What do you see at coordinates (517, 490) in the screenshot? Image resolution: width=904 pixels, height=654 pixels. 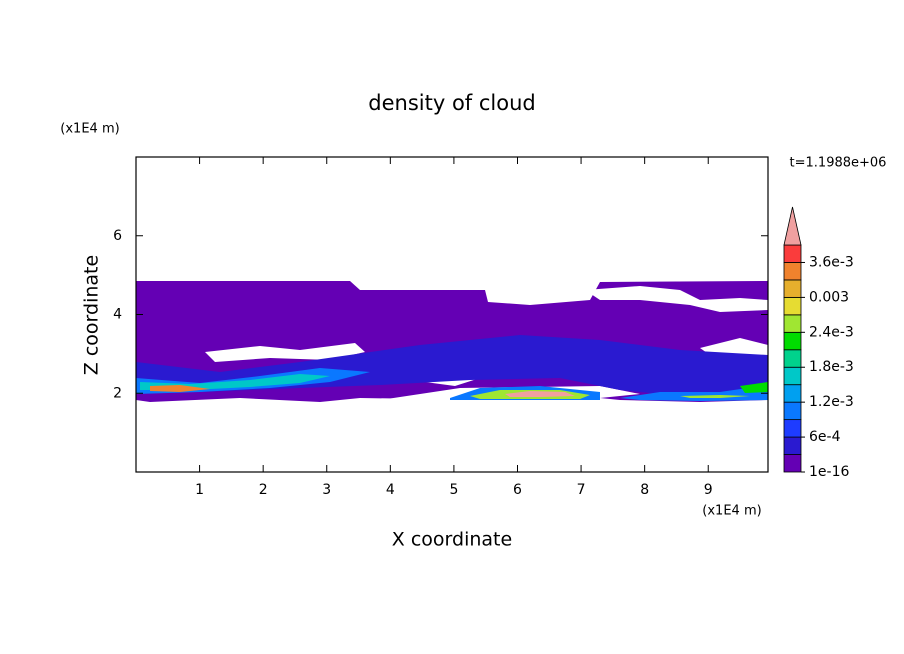 I see `x-tick-label: 6` at bounding box center [517, 490].